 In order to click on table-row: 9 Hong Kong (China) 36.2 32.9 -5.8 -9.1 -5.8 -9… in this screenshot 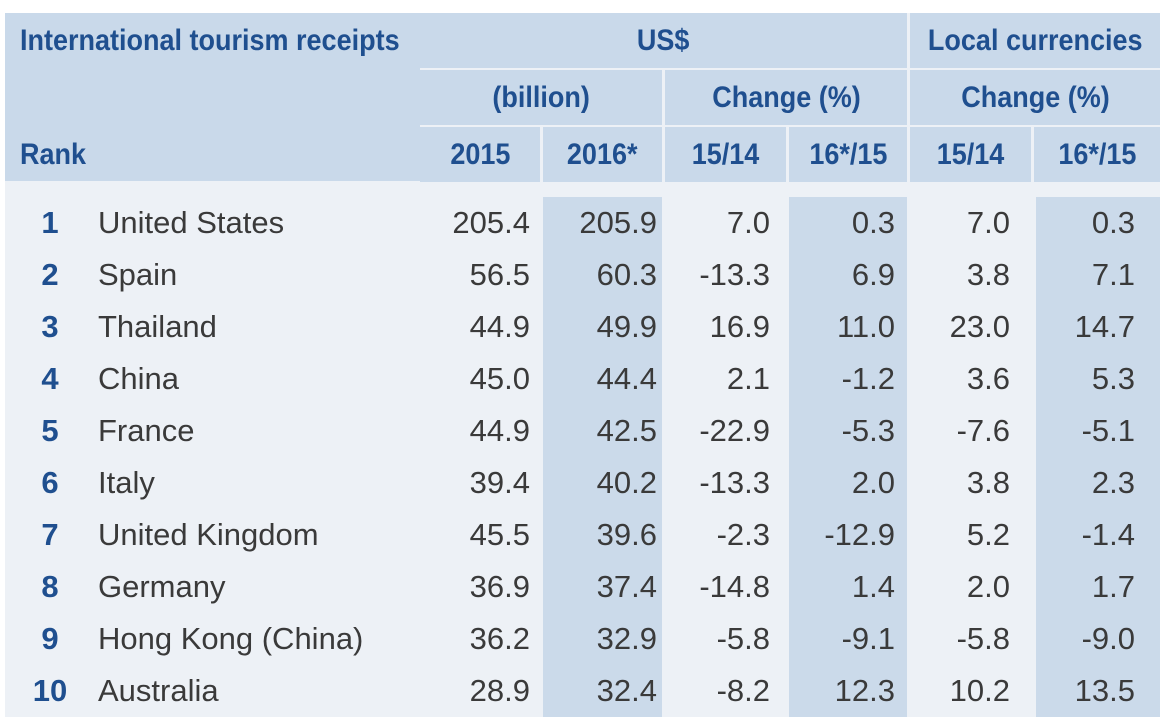, I will do `click(582, 639)`.